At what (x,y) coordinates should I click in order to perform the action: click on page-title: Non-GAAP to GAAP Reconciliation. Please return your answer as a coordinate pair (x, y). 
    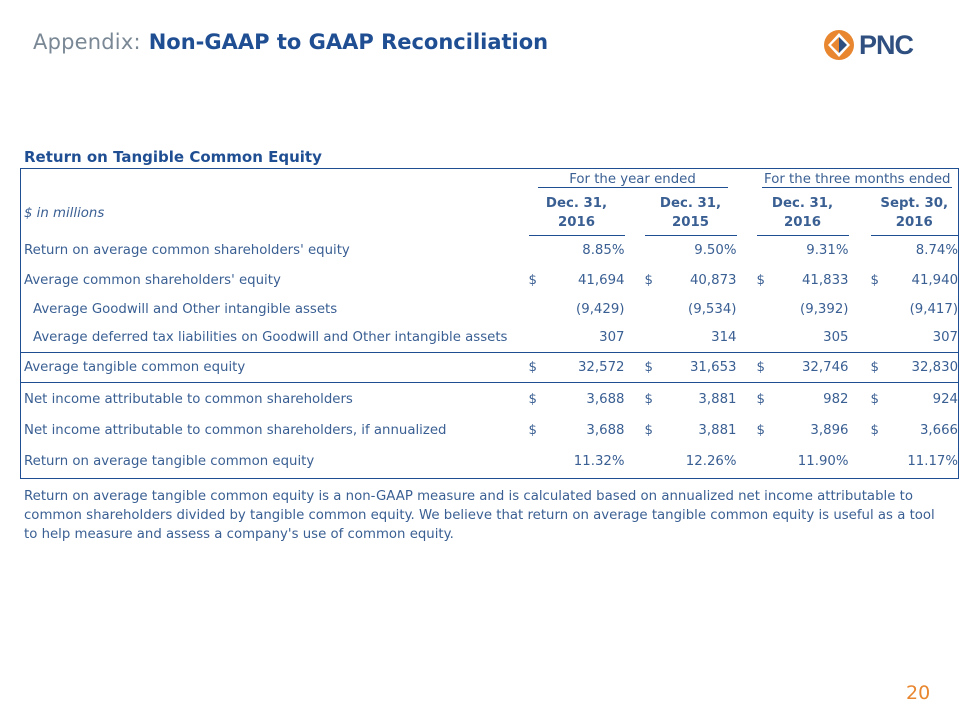
    Looking at the image, I should click on (348, 42).